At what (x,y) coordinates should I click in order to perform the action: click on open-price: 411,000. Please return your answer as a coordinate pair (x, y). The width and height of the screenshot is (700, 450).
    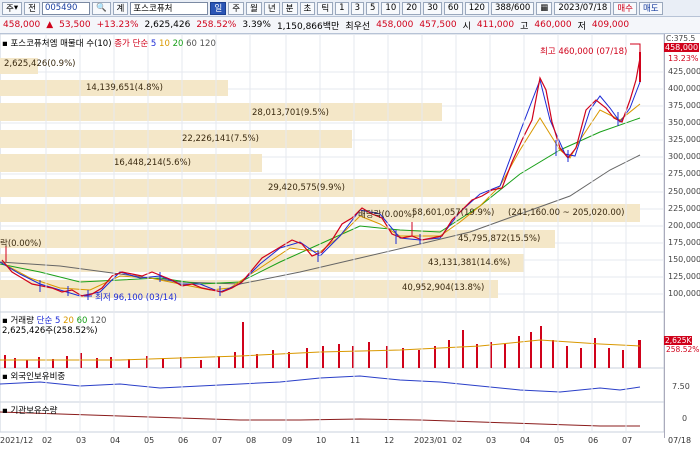
    Looking at the image, I should click on (495, 25).